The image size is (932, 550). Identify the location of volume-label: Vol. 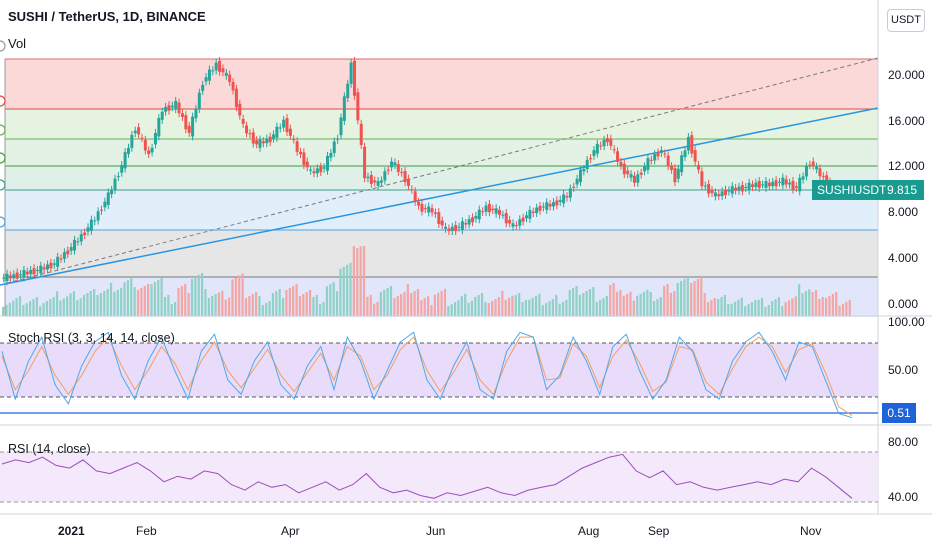
(17, 43).